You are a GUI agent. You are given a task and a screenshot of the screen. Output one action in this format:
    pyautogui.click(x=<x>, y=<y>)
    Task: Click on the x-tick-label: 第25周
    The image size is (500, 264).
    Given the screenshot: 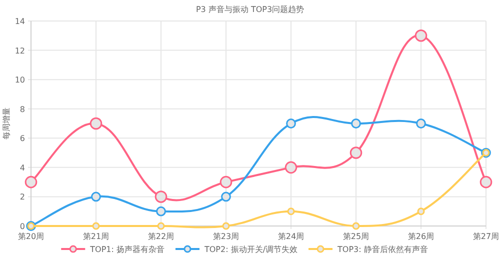 What is the action you would take?
    pyautogui.click(x=356, y=236)
    